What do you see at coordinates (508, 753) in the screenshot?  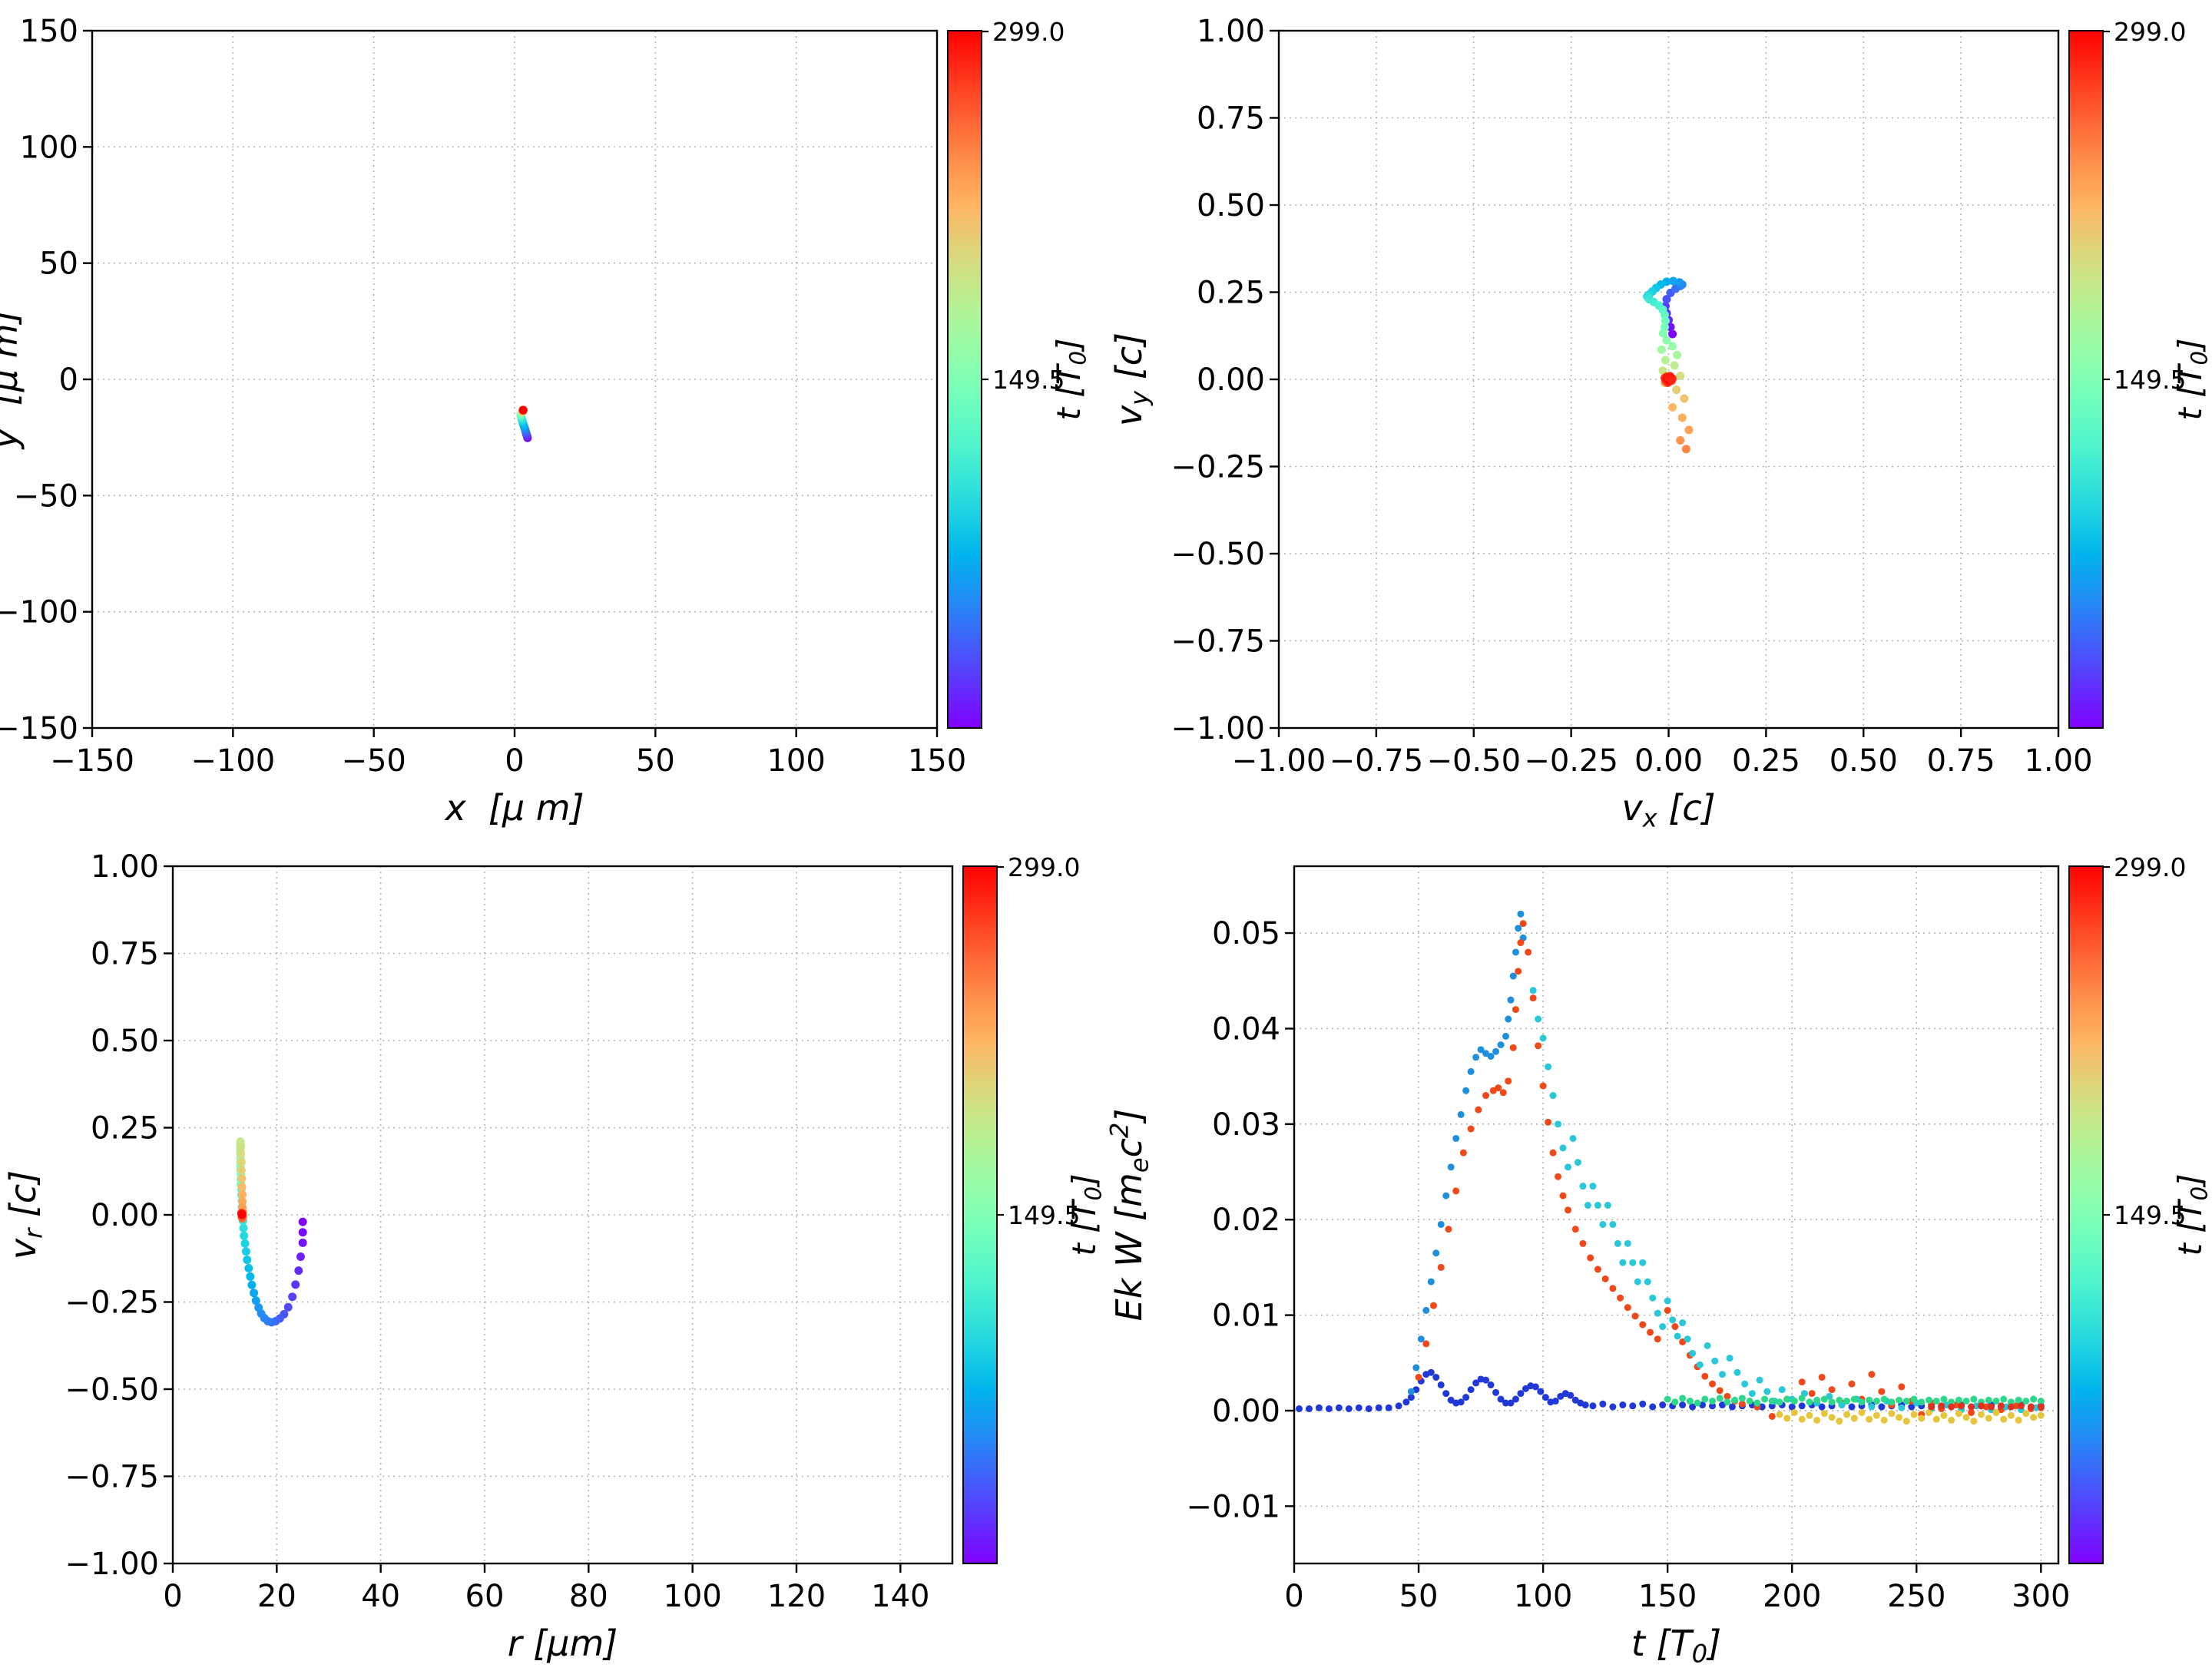 I see `x-axis: −150 −100 −50 0 50 100 150` at bounding box center [508, 753].